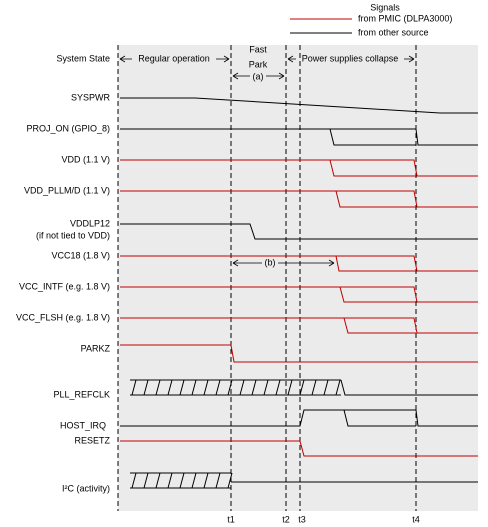  What do you see at coordinates (92, 440) in the screenshot?
I see `signal-label: RESETZ` at bounding box center [92, 440].